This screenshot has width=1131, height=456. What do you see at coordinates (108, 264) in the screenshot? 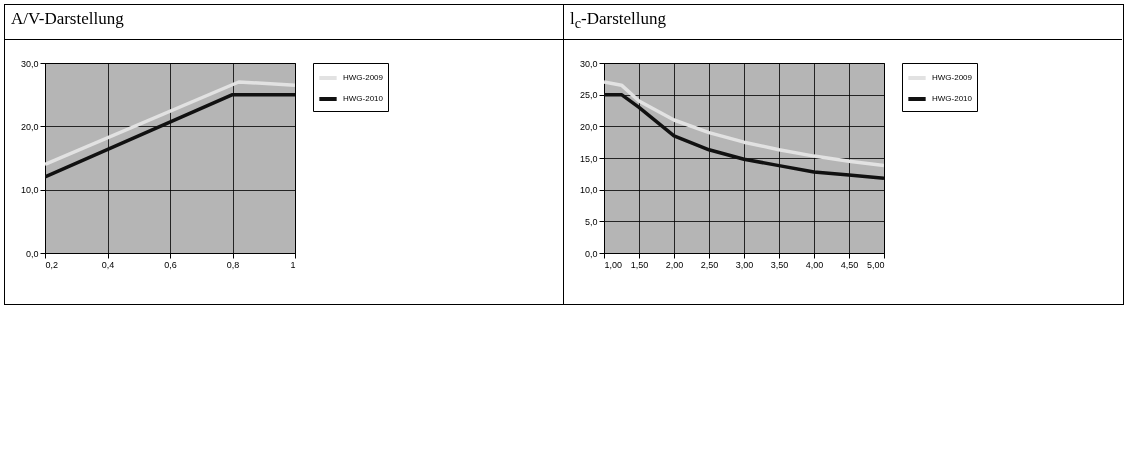
I see `x-tick-label: 0,4` at bounding box center [108, 264].